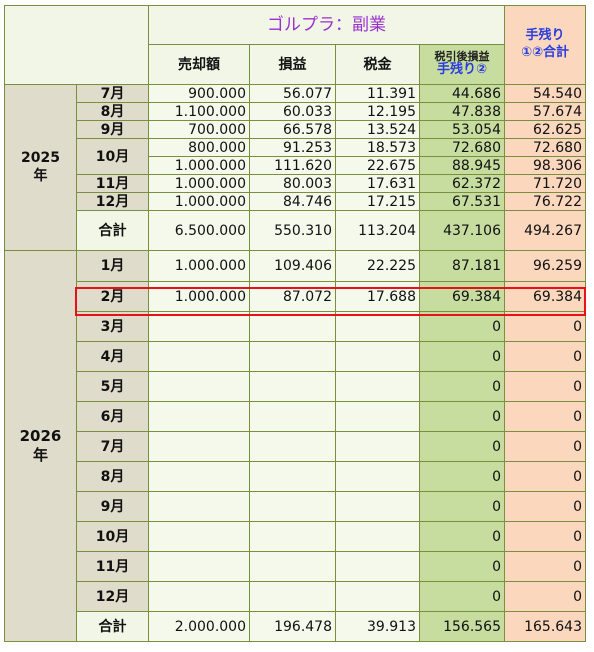  Describe the element at coordinates (377, 129) in the screenshot. I see `tax-cell: 13.524` at that location.